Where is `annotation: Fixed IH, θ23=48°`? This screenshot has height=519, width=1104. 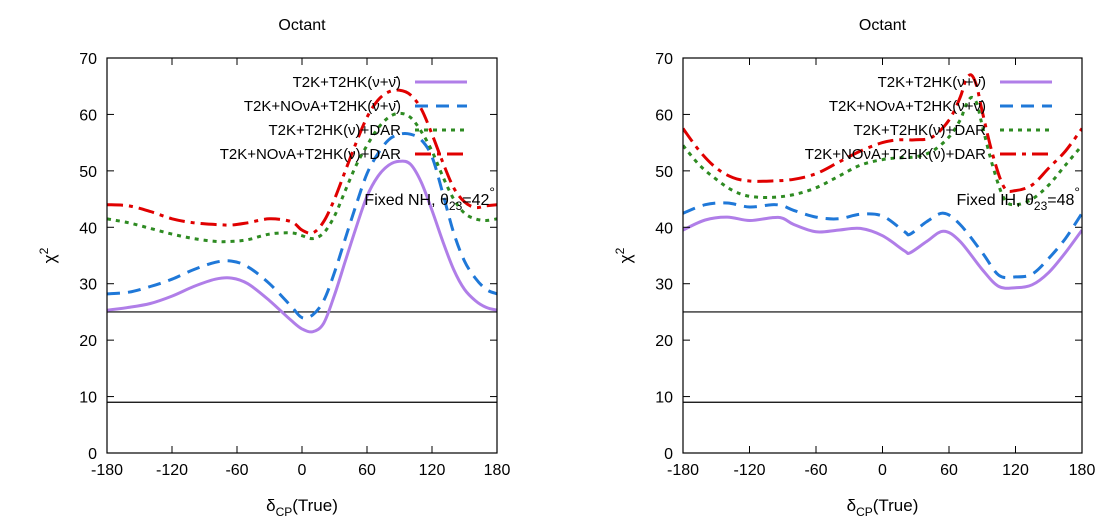 annotation: Fixed IH, θ23=48° is located at coordinates (1018, 198).